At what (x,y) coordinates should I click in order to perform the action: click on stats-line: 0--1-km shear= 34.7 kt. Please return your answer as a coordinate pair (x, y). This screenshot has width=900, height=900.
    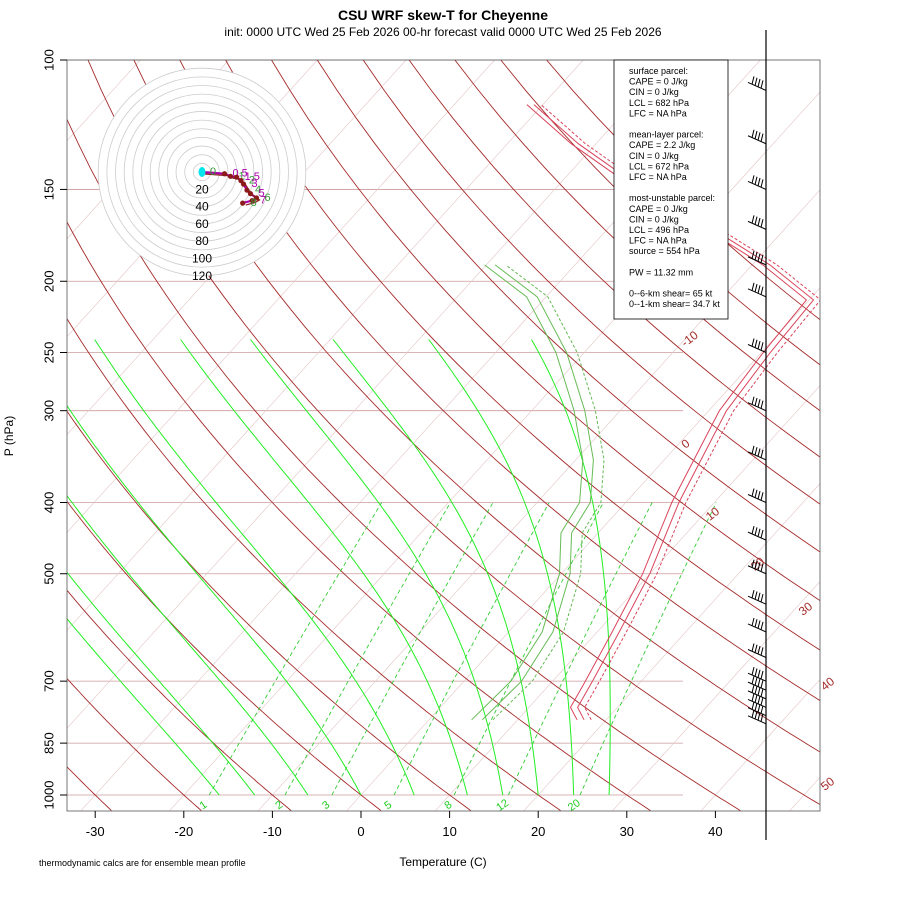
    Looking at the image, I should click on (674, 304).